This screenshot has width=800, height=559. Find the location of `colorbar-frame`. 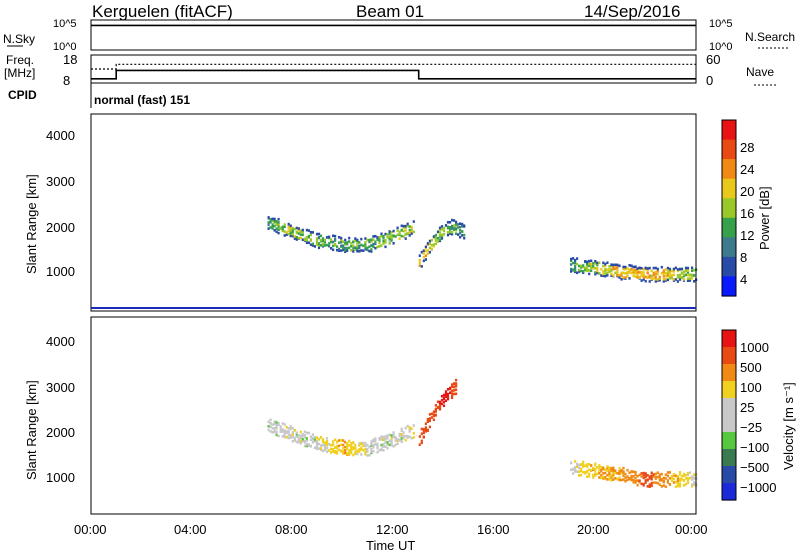

colorbar-frame is located at coordinates (729, 208).